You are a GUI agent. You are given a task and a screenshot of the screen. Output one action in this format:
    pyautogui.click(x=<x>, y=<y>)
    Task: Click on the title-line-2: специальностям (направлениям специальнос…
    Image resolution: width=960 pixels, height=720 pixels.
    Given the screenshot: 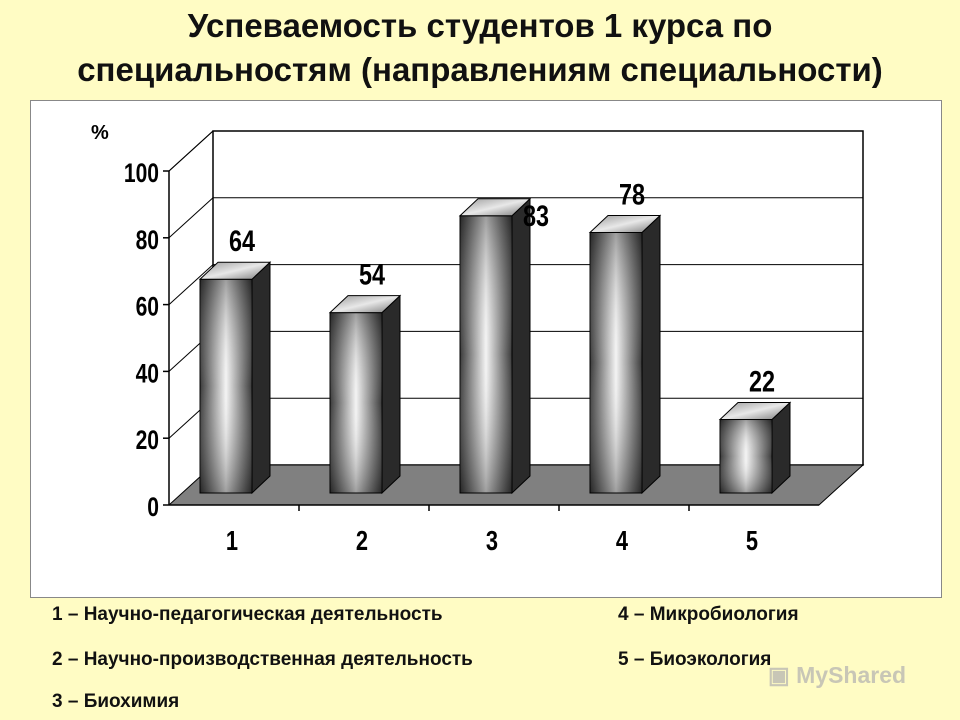 What is the action you would take?
    pyautogui.click(x=480, y=69)
    